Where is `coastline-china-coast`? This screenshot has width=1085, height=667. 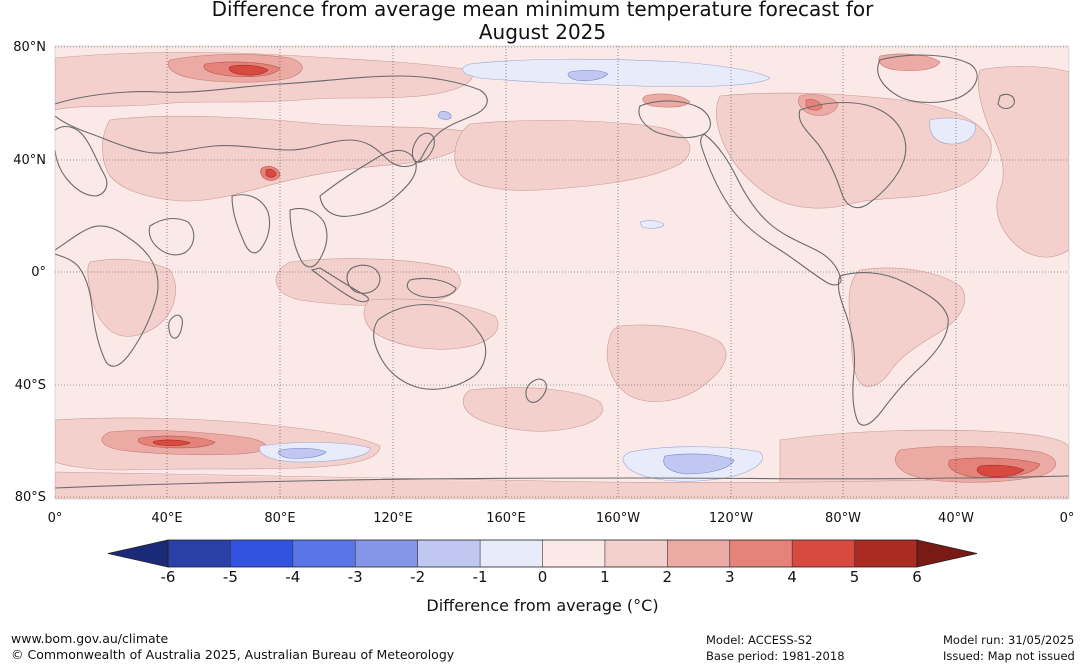
coastline-china-coast is located at coordinates (368, 183).